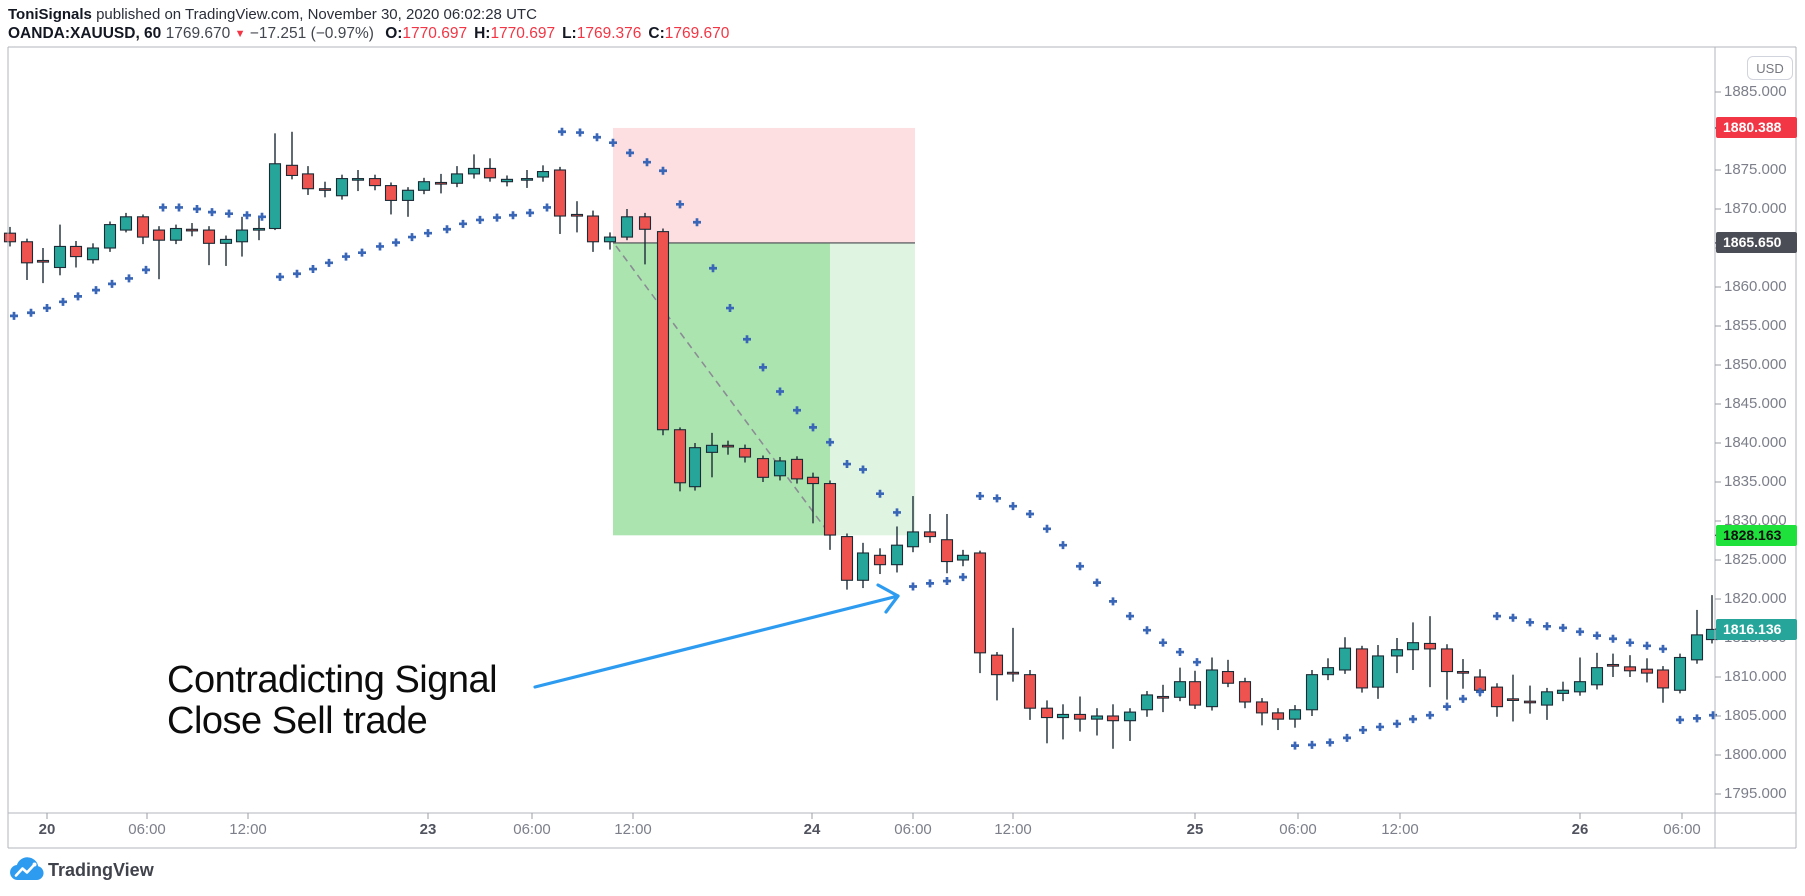 This screenshot has height=896, width=1805. Describe the element at coordinates (716, 641) in the screenshot. I see `callout-arrow` at that location.